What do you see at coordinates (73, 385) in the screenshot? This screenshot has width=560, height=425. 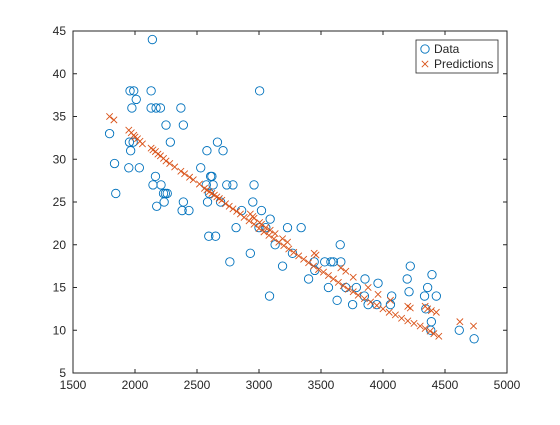 I see `x-tick-label: 1500` at bounding box center [73, 385].